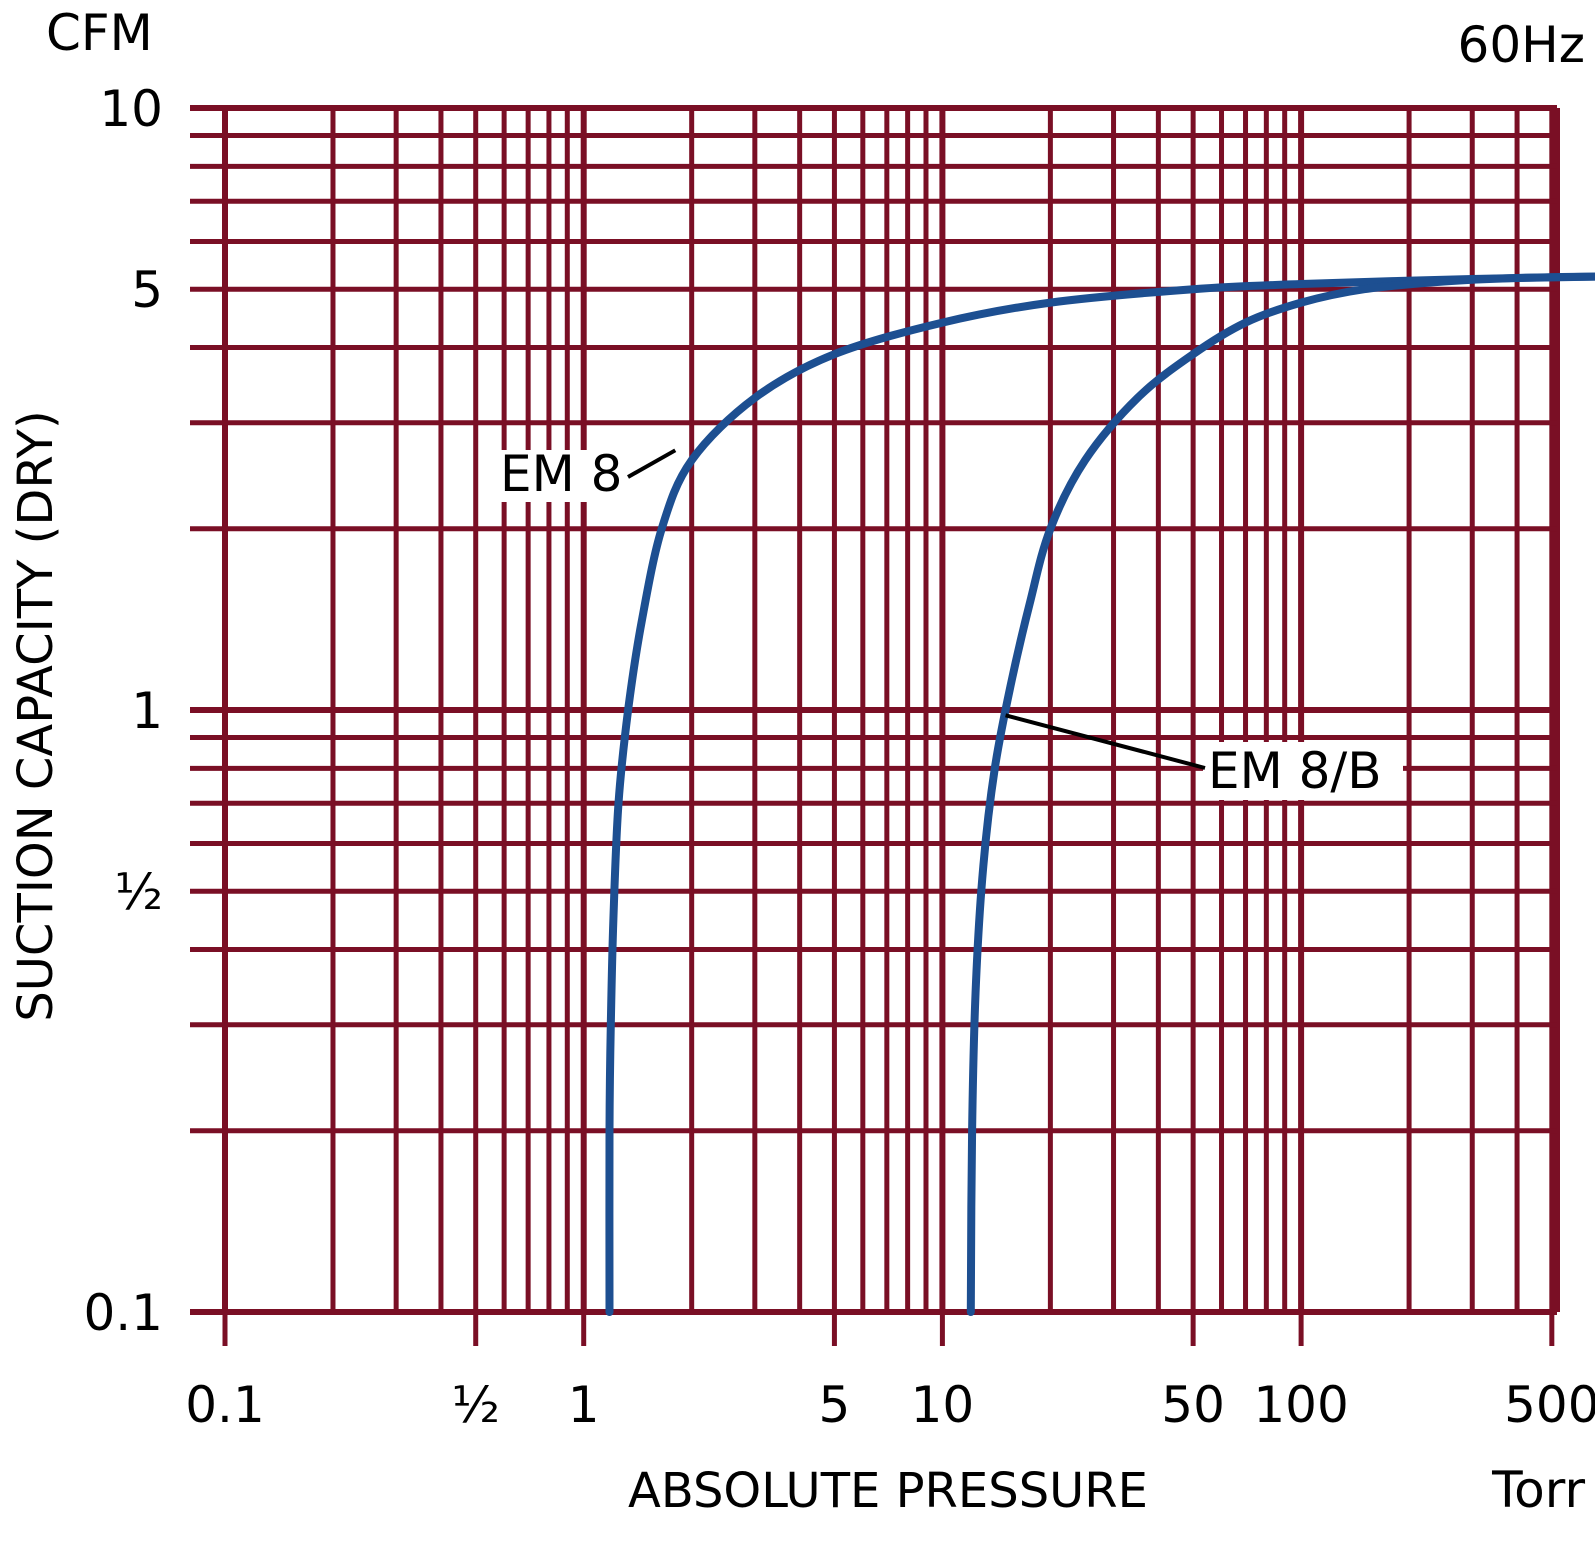  Describe the element at coordinates (1538, 1490) in the screenshot. I see `x-unit-label: Torr` at that location.